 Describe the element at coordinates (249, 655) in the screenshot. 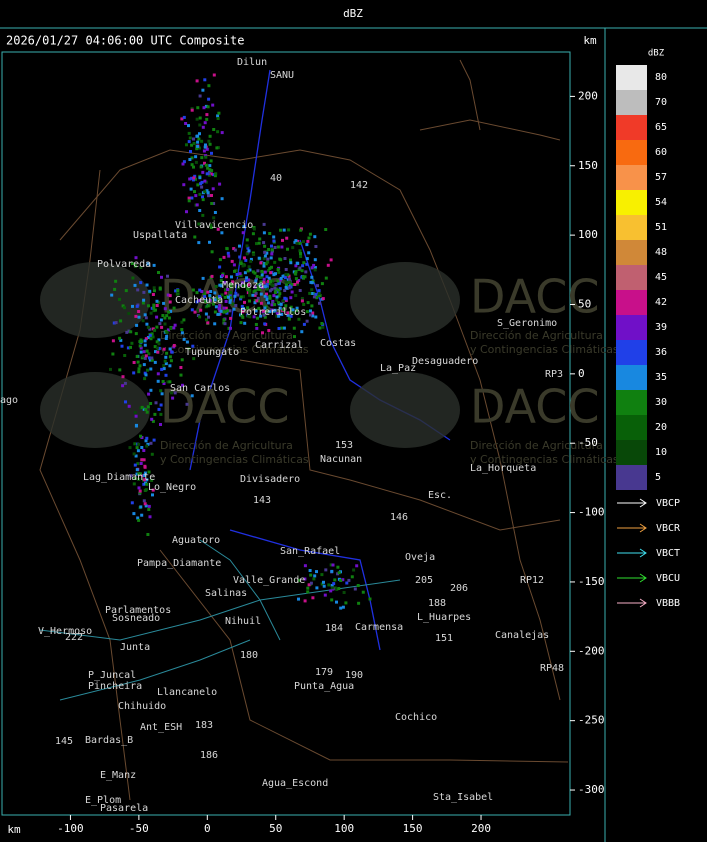

I see `place-label: 180` at that location.